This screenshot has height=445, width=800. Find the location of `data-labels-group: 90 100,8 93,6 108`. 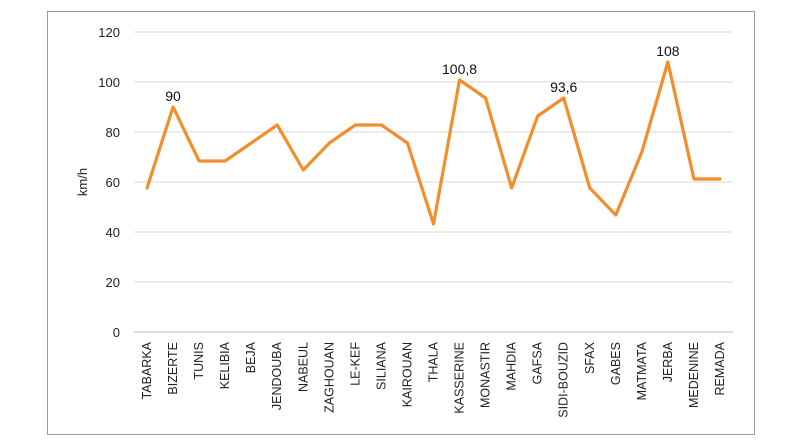

data-labels-group: 90 100,8 93,6 108 is located at coordinates (422, 73).